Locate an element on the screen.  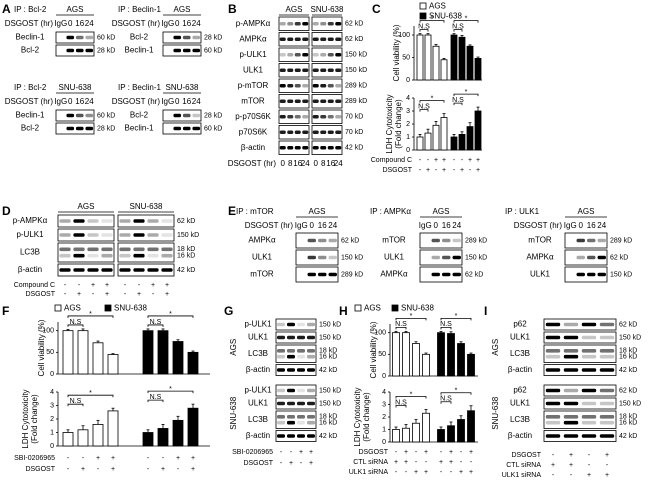
ip-label: IP : AMPKα is located at coordinates (390, 211).